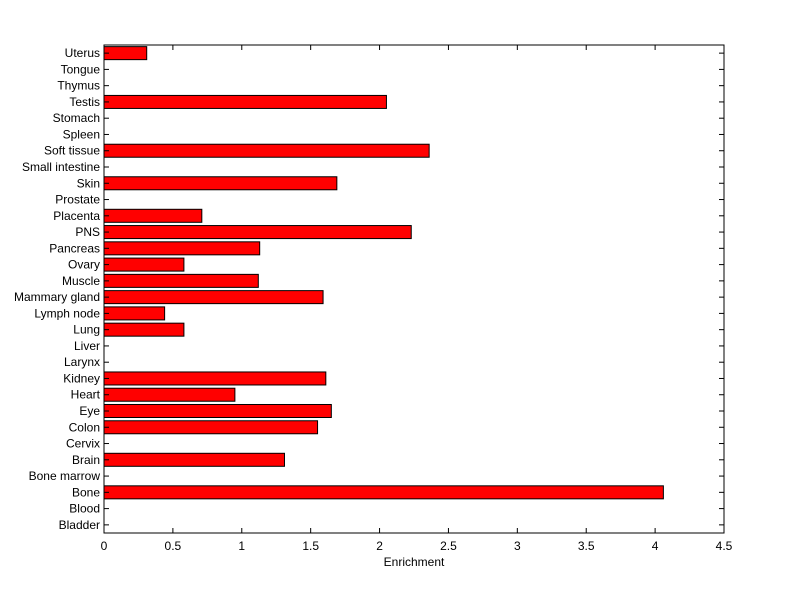 The image size is (800, 599). Describe the element at coordinates (383, 492) in the screenshot. I see `bar-bone` at that location.